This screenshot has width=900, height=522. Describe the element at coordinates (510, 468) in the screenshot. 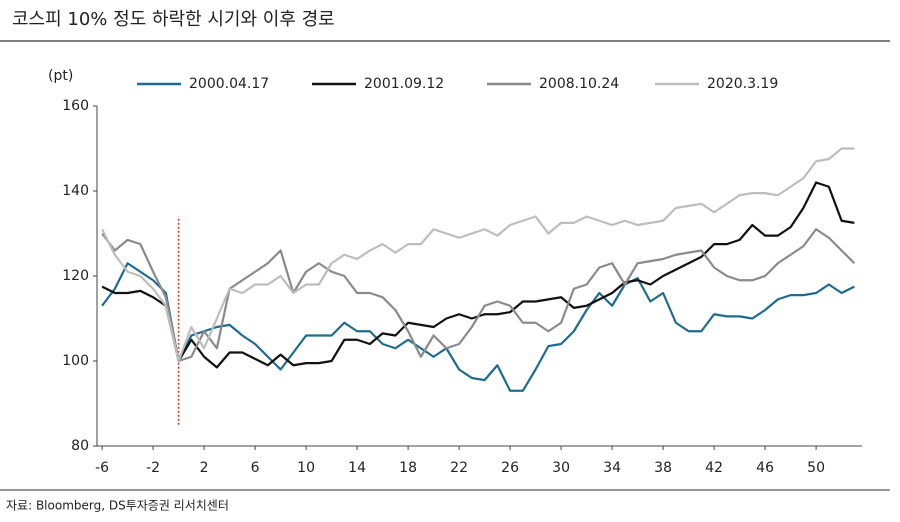

I see `x-tick-label: 26` at that location.